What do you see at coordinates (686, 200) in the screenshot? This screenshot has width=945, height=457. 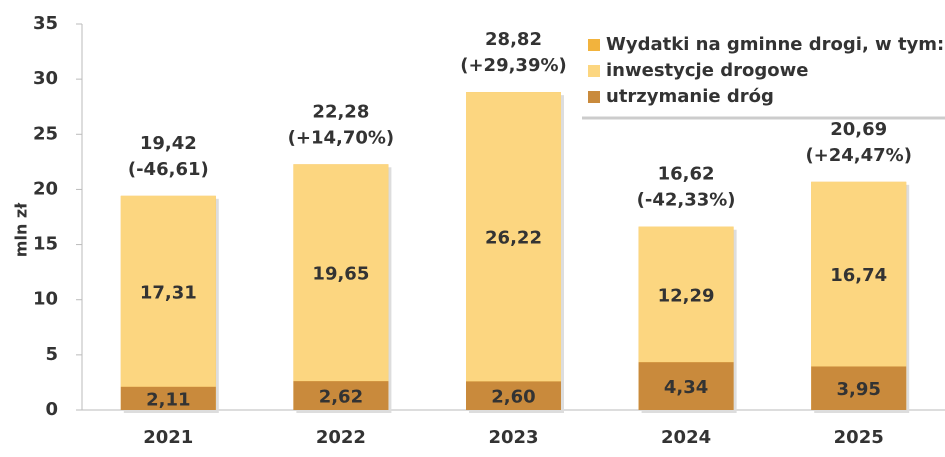 I see `change-label: (-42,33%)` at bounding box center [686, 200].